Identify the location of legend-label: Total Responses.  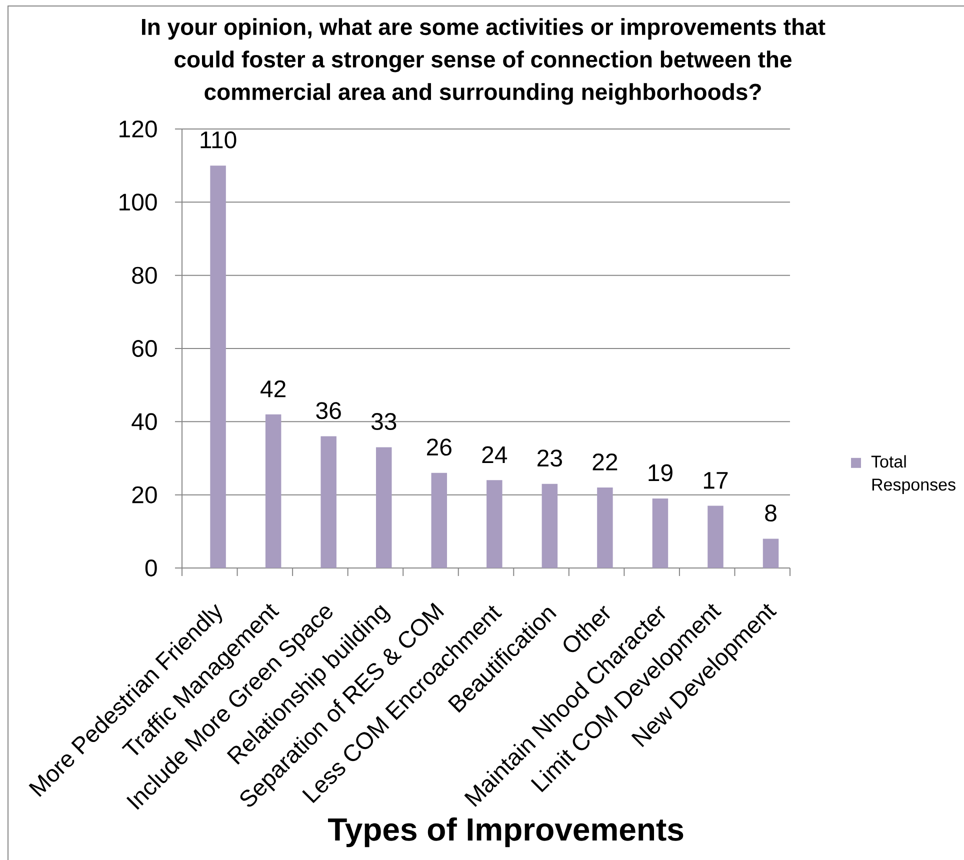
(913, 474).